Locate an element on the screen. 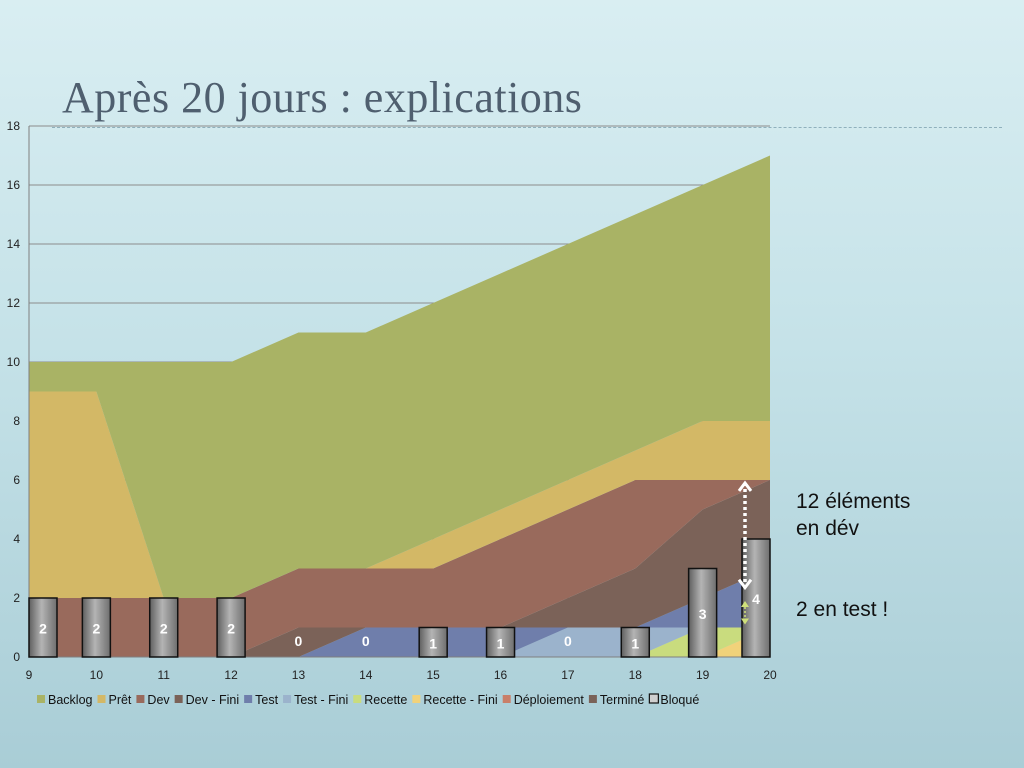 The image size is (1024, 768). annotation-test: 2 en test ! is located at coordinates (842, 609).